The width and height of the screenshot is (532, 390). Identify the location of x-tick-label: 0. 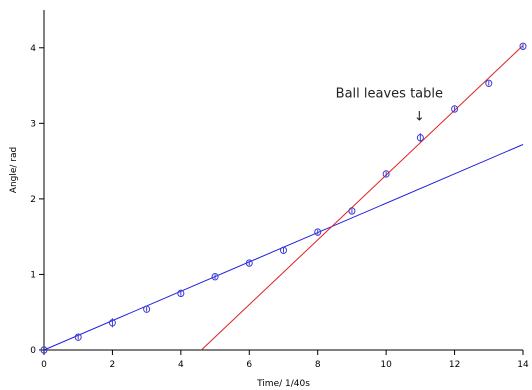
(44, 365).